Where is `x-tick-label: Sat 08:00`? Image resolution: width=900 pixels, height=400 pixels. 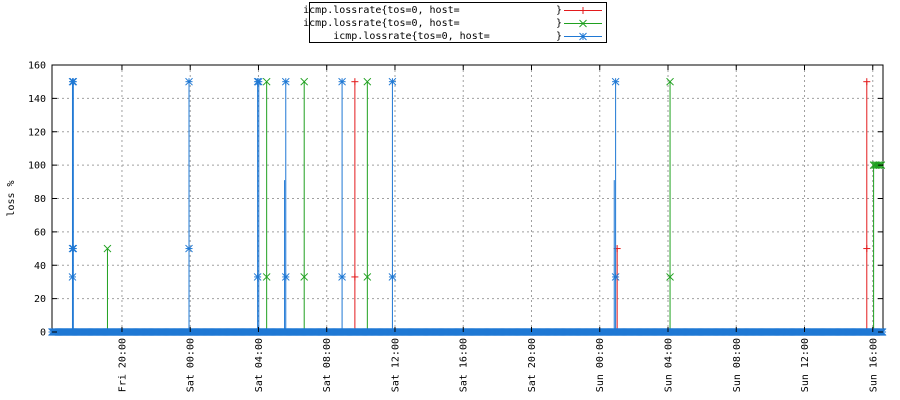
x-tick-label: Sat 08:00 is located at coordinates (327, 365).